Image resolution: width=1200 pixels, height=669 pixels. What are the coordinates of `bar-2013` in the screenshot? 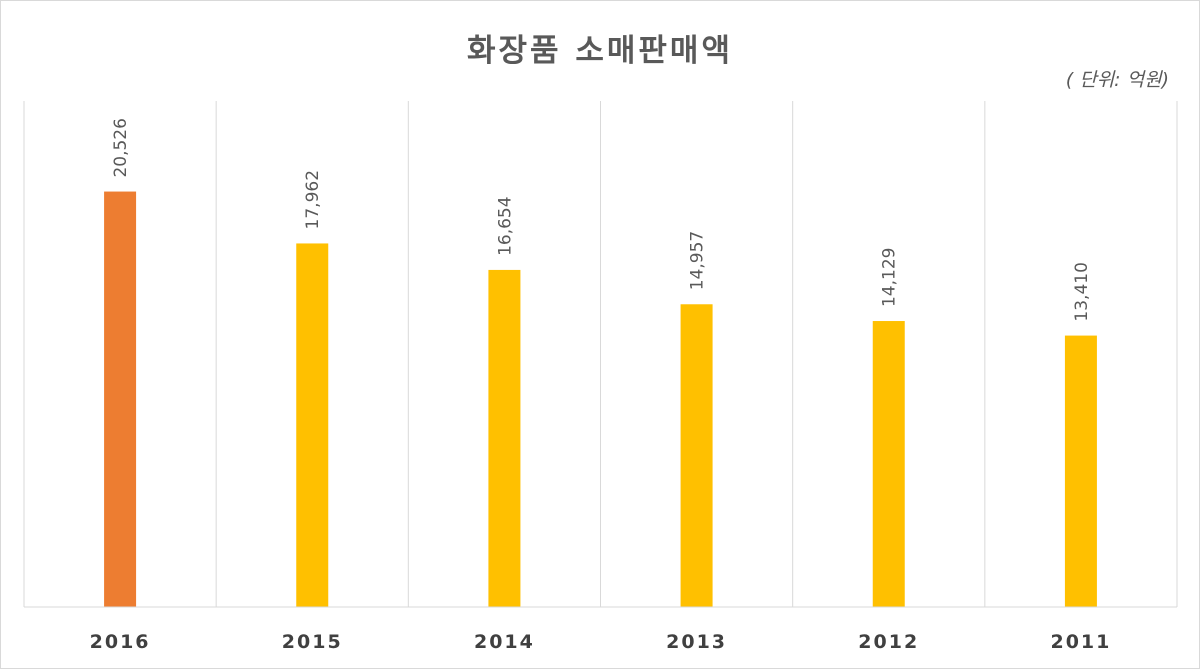 It's located at (696, 455).